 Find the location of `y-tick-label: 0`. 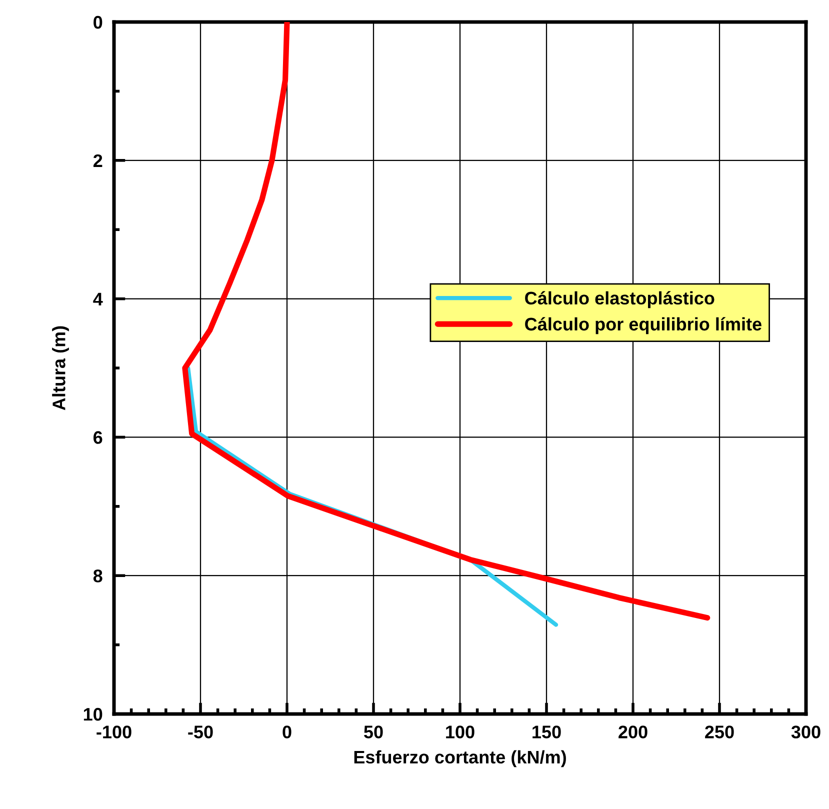

y-tick-label: 0 is located at coordinates (98, 22).